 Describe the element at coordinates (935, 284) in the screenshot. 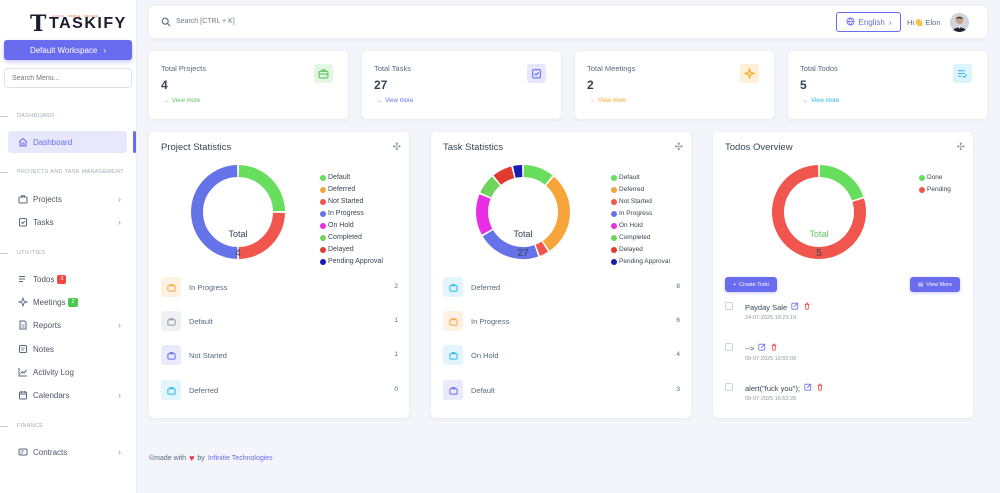

I see `view-more-todos-button: ▤ View More` at that location.